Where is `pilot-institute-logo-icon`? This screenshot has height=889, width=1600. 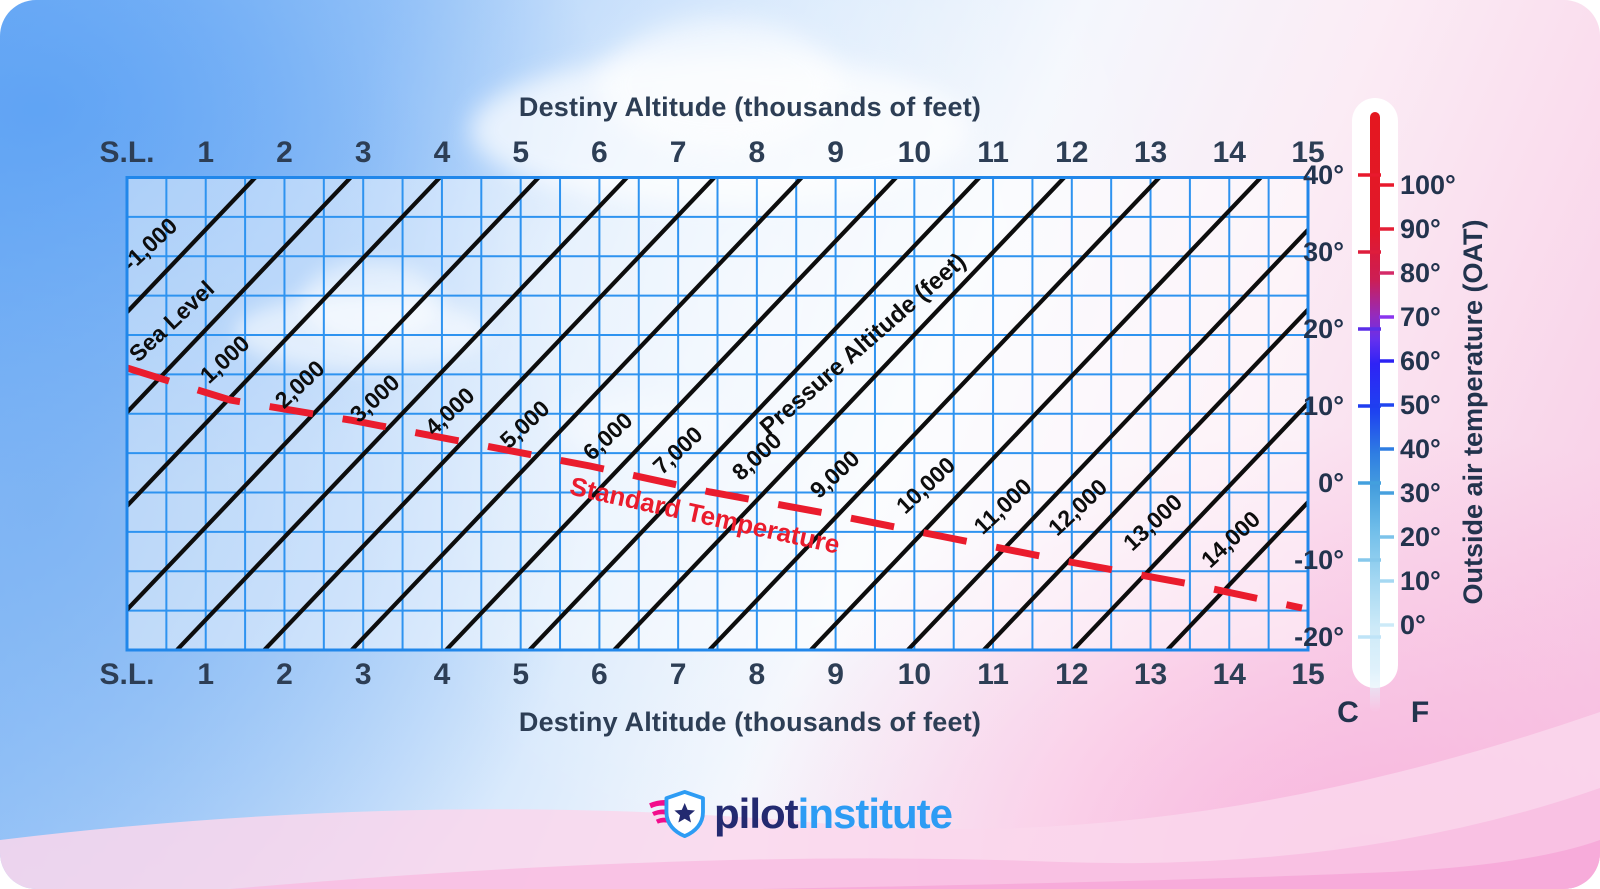
pilot-institute-logo-icon is located at coordinates (677, 814).